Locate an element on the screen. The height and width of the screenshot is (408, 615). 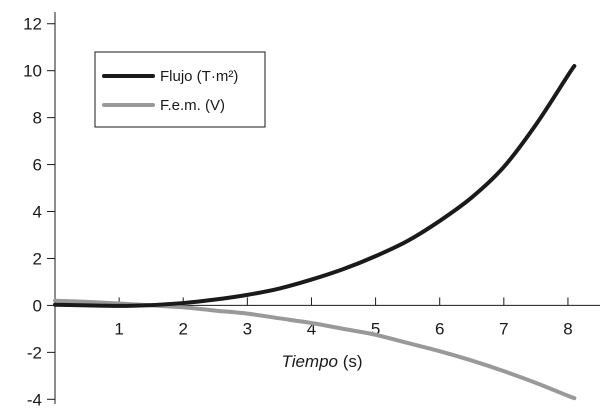
y-tick-label: 10 is located at coordinates (32, 71).